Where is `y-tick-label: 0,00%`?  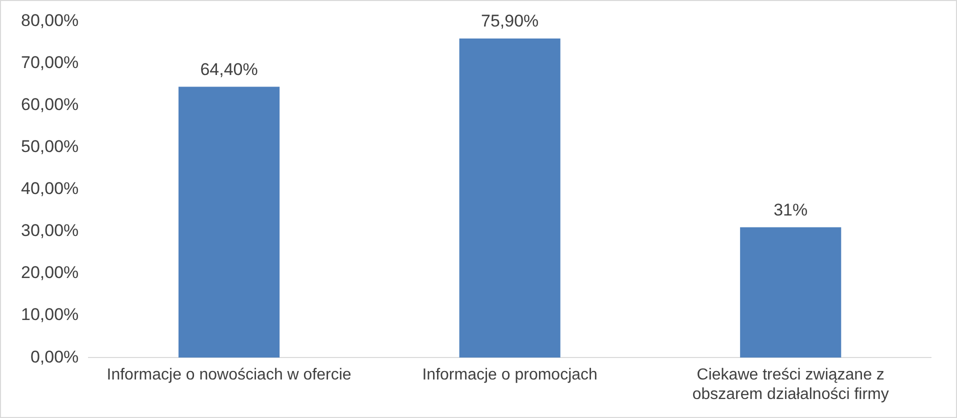 y-tick-label: 0,00% is located at coordinates (54, 356).